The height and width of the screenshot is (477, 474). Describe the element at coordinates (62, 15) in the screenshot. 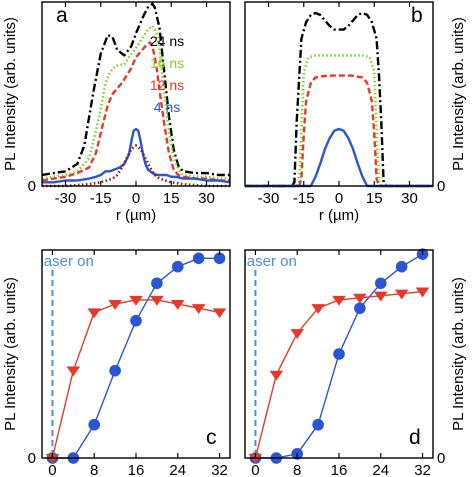

I see `panel-letter-a: a` at that location.